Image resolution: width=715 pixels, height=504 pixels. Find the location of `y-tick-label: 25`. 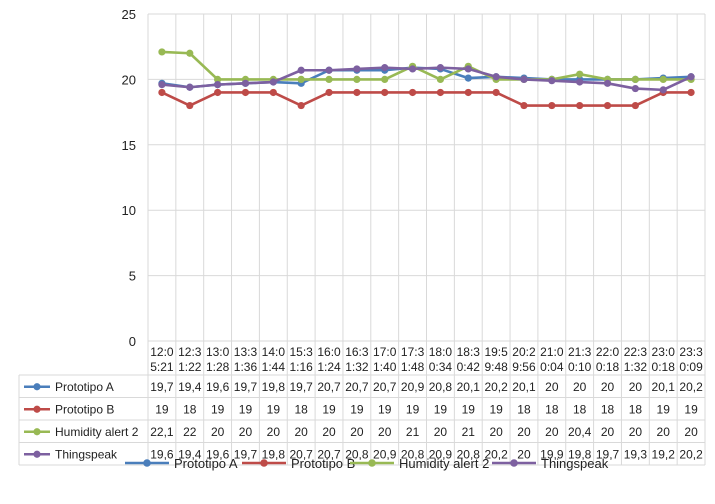

y-tick-label: 25 is located at coordinates (129, 14).